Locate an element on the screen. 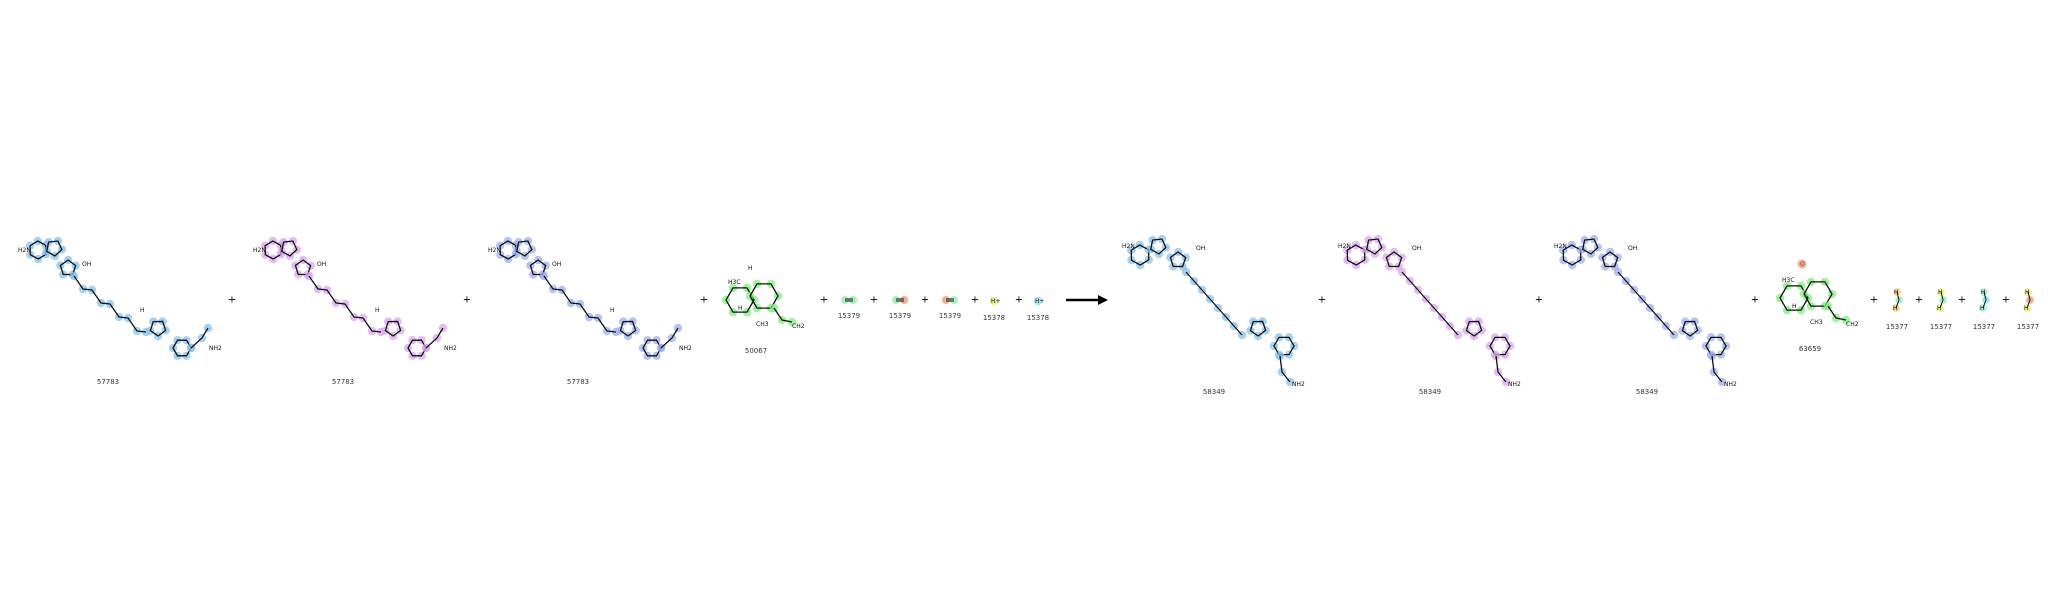  product-3-id: 58349 is located at coordinates (1647, 392).